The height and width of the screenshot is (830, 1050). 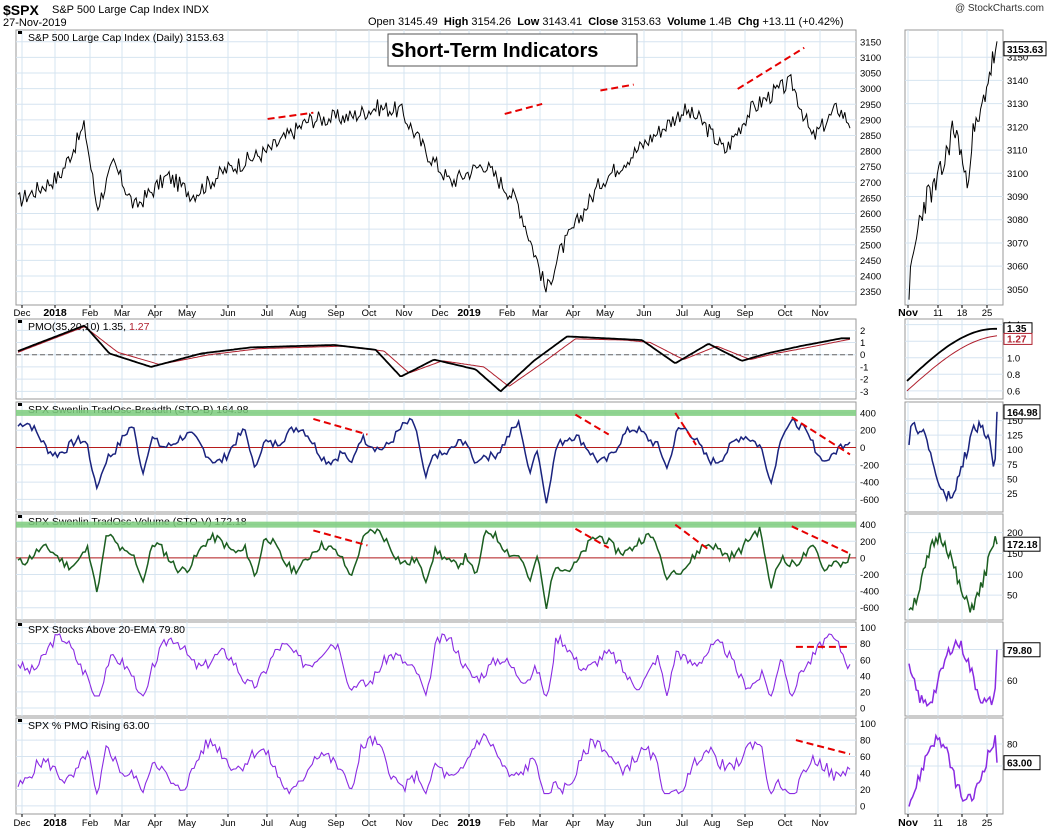 What do you see at coordinates (1012, 745) in the screenshot?
I see `side-y-tick-label: 80` at bounding box center [1012, 745].